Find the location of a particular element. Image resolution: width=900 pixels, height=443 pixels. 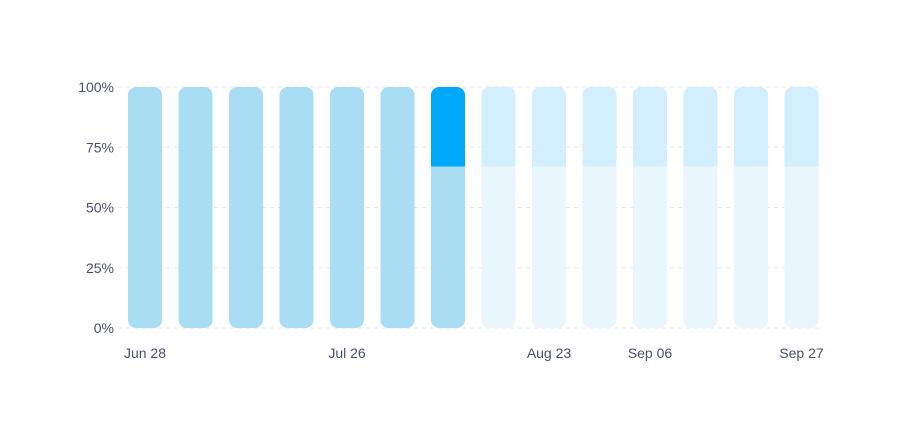

y-tick-label: 0% is located at coordinates (104, 328).